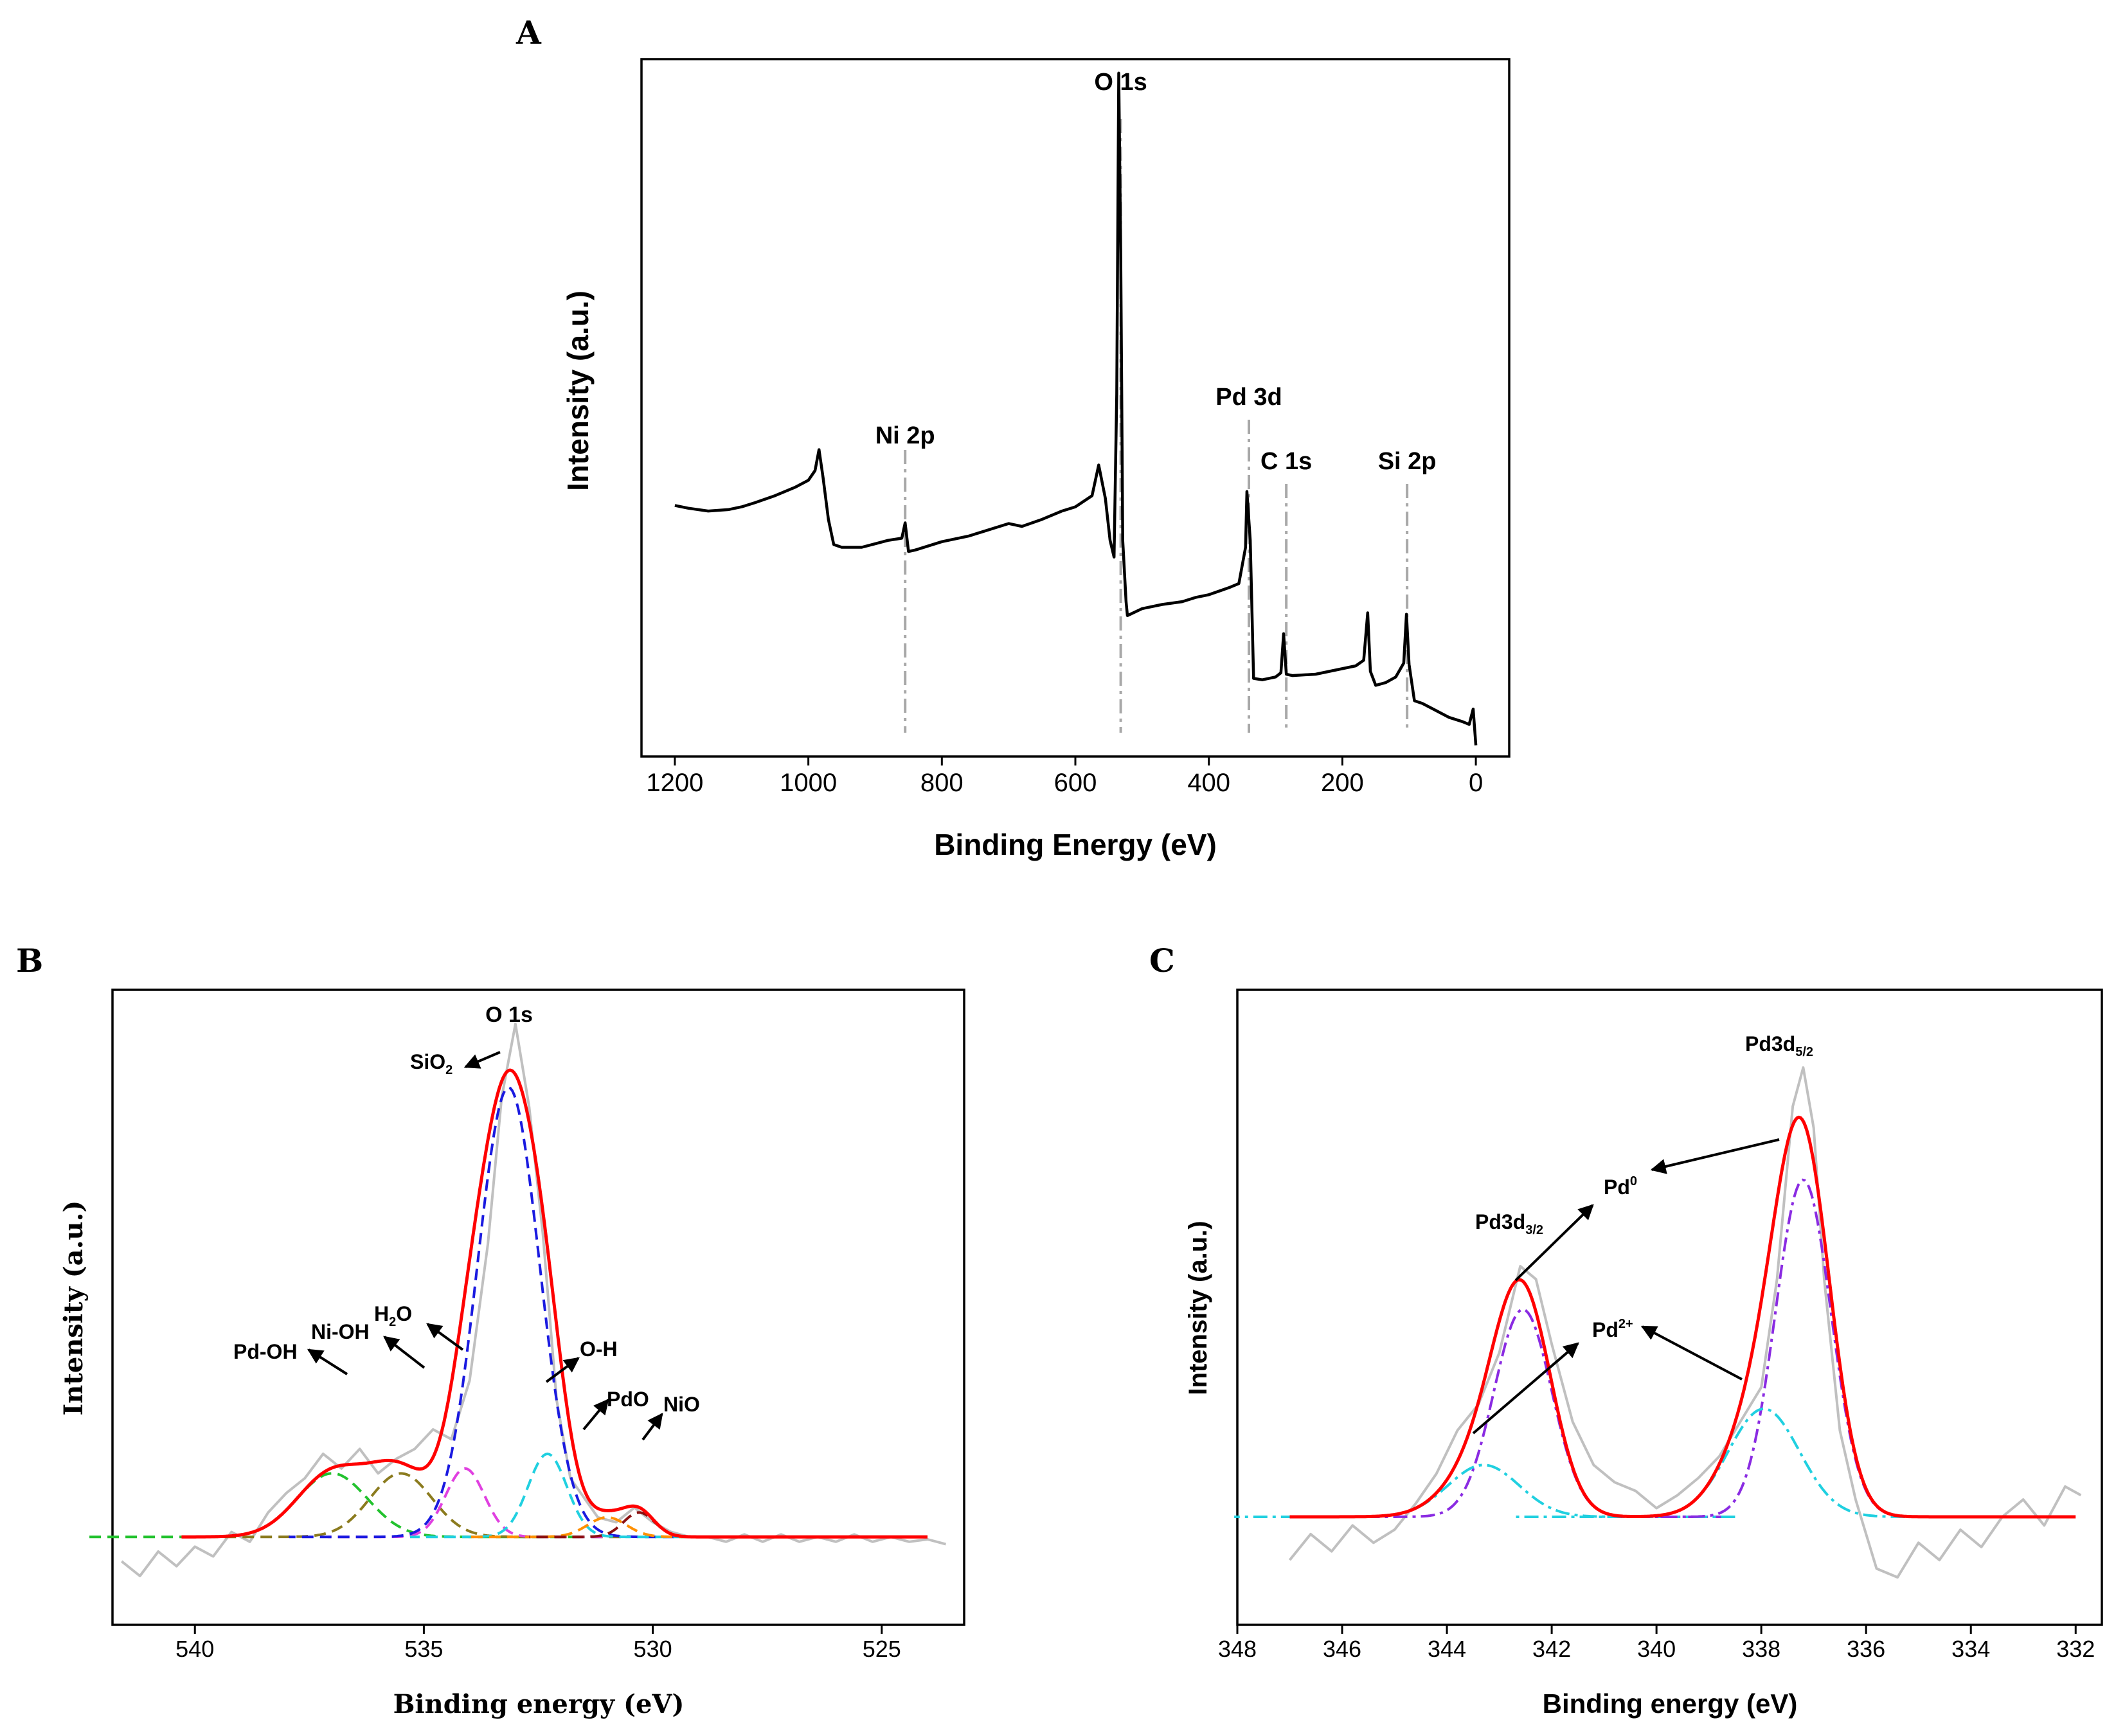  I want to click on x-tick-label: 344, so click(1447, 1649).